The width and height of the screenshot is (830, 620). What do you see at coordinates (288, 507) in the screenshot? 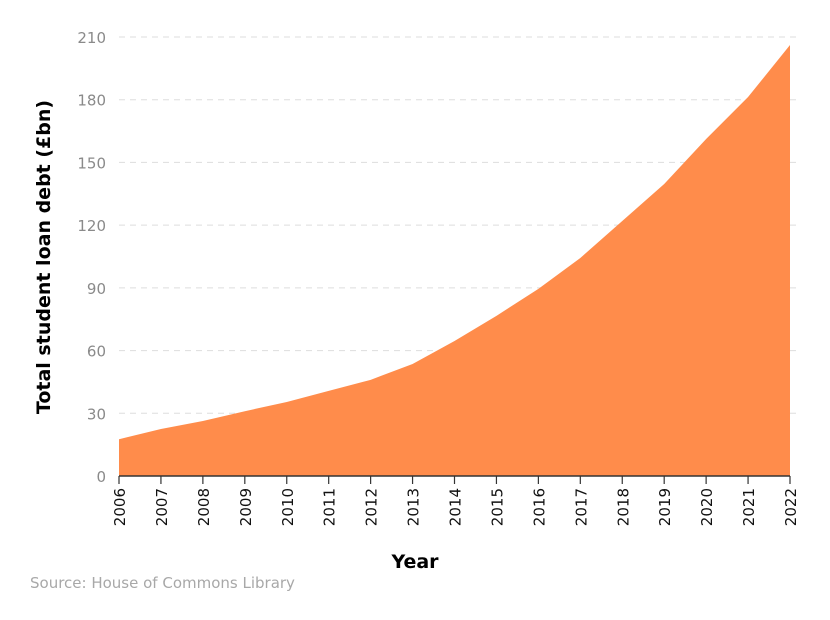
I see `x-tick-label: 2010` at bounding box center [288, 507].